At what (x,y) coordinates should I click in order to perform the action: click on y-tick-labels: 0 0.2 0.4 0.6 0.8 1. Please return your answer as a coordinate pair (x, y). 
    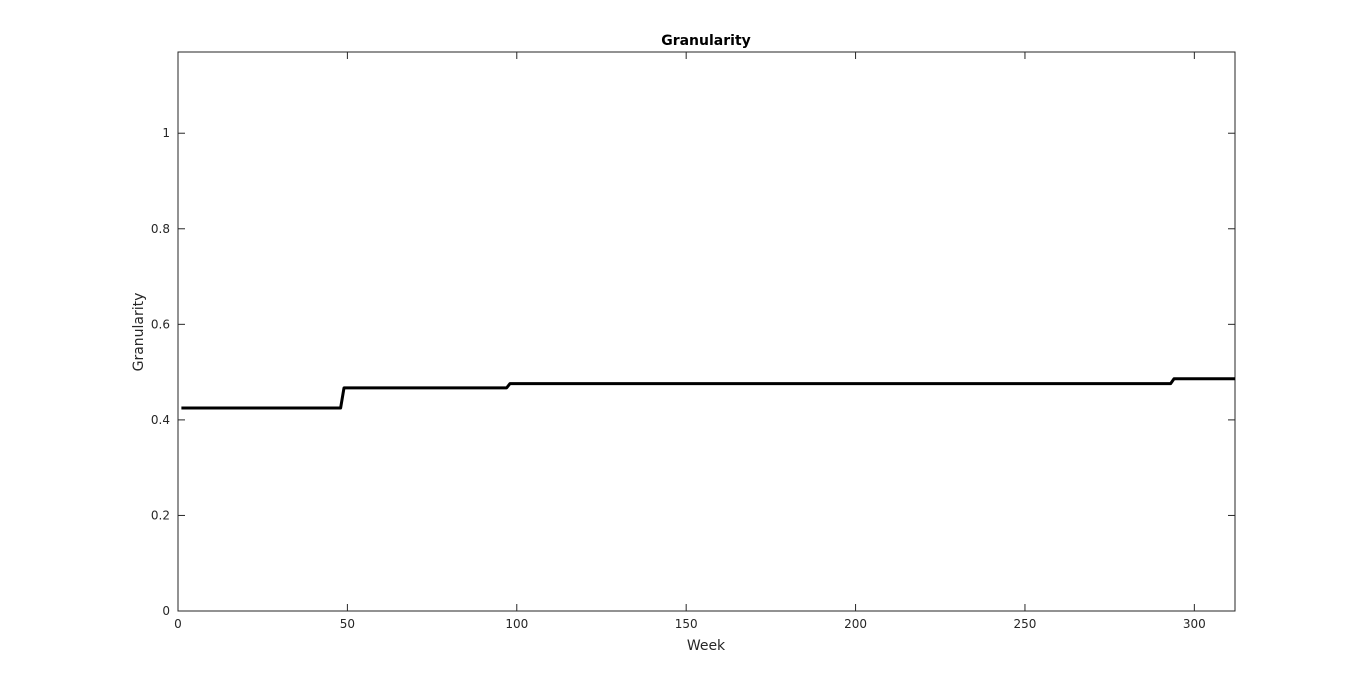
    Looking at the image, I should click on (160, 372).